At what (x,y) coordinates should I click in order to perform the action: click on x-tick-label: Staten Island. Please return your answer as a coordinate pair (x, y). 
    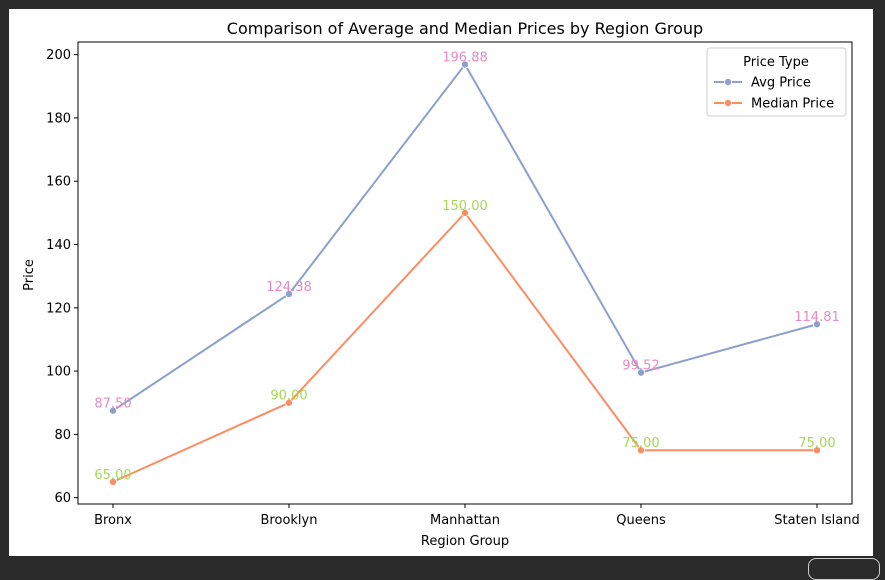
    Looking at the image, I should click on (816, 520).